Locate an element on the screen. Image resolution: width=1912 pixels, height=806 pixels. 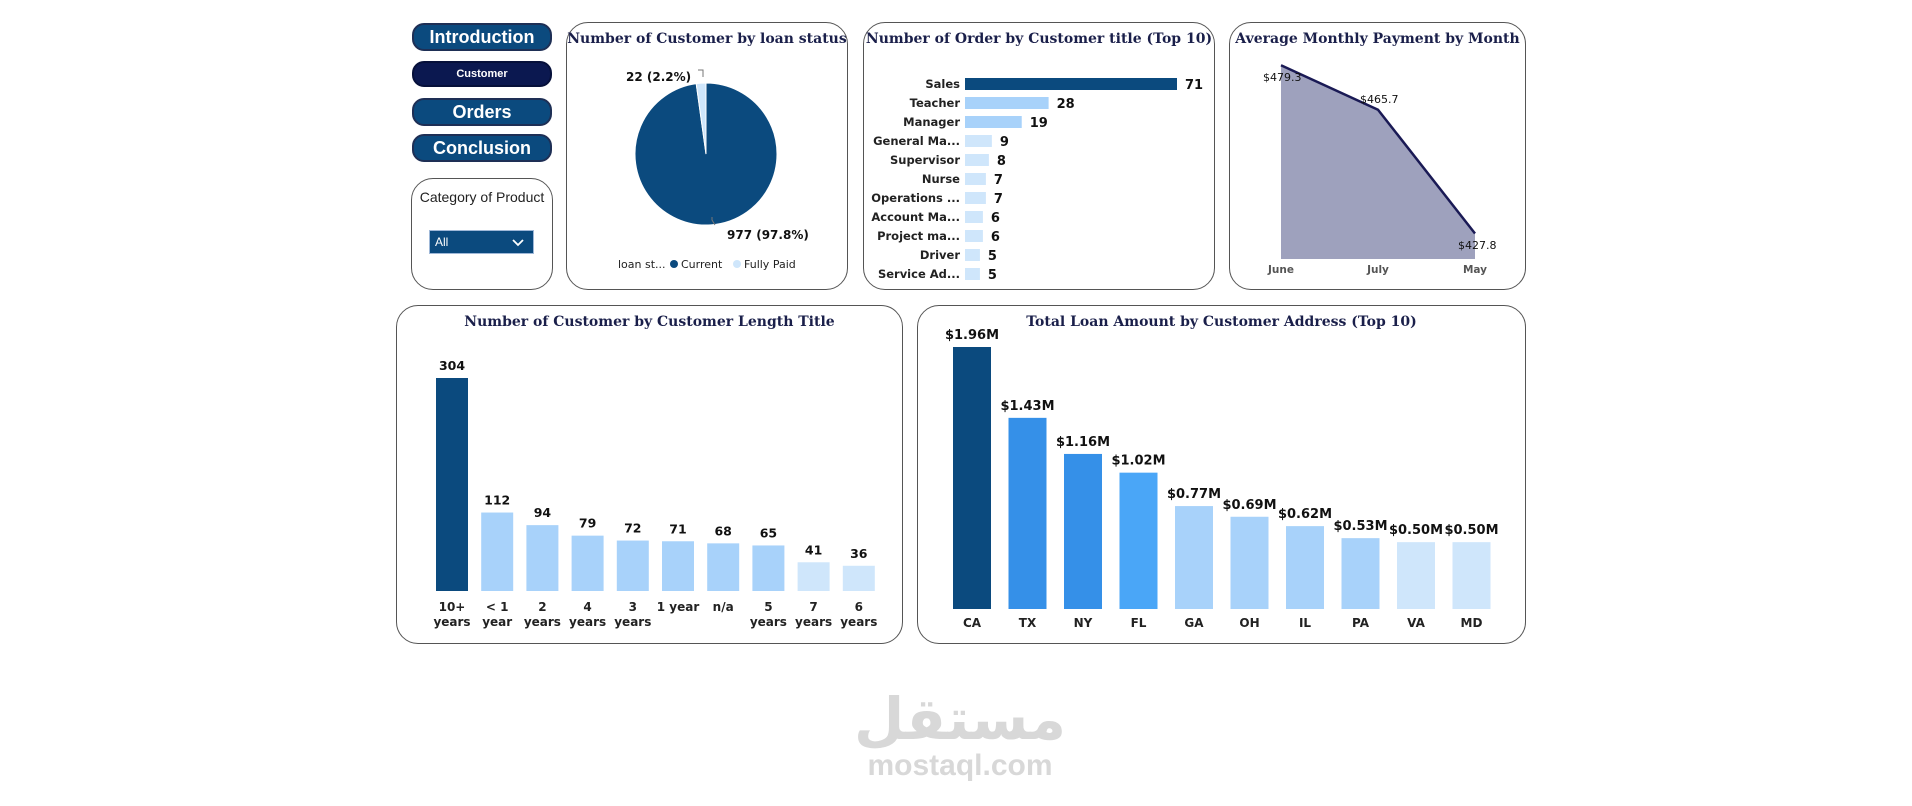
pie-slice-fully-paid is located at coordinates (701, 118).